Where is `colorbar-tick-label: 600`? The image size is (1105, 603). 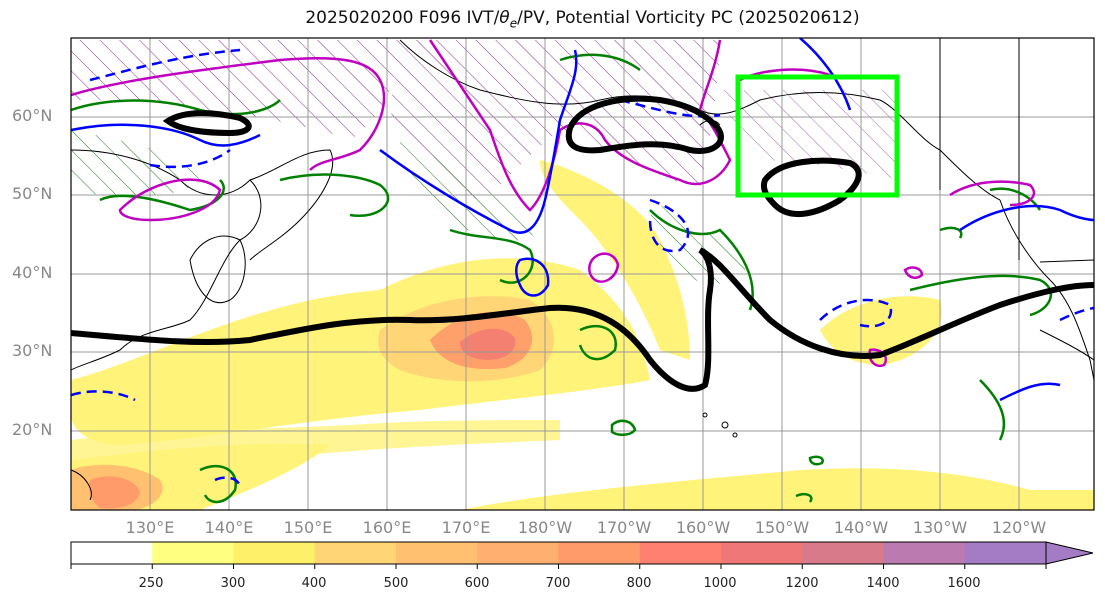 colorbar-tick-label: 600 is located at coordinates (477, 583).